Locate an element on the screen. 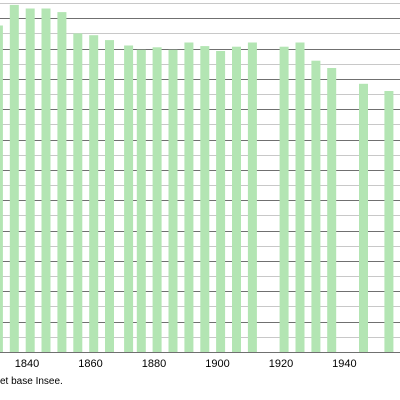  x-tick-label: 1920 is located at coordinates (281, 364).